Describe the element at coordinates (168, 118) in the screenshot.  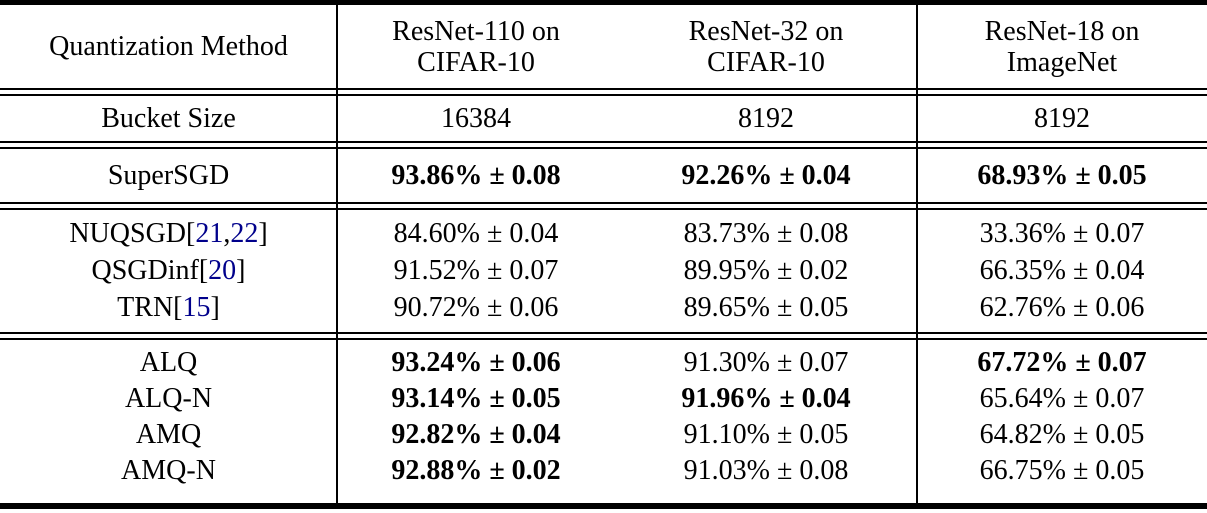
I see `bucket-size-label: Bucket Size` at that location.